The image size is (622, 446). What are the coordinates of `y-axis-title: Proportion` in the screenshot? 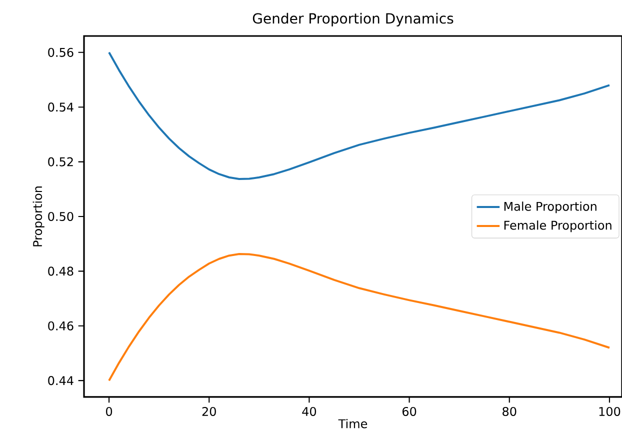 It's located at (38, 216).